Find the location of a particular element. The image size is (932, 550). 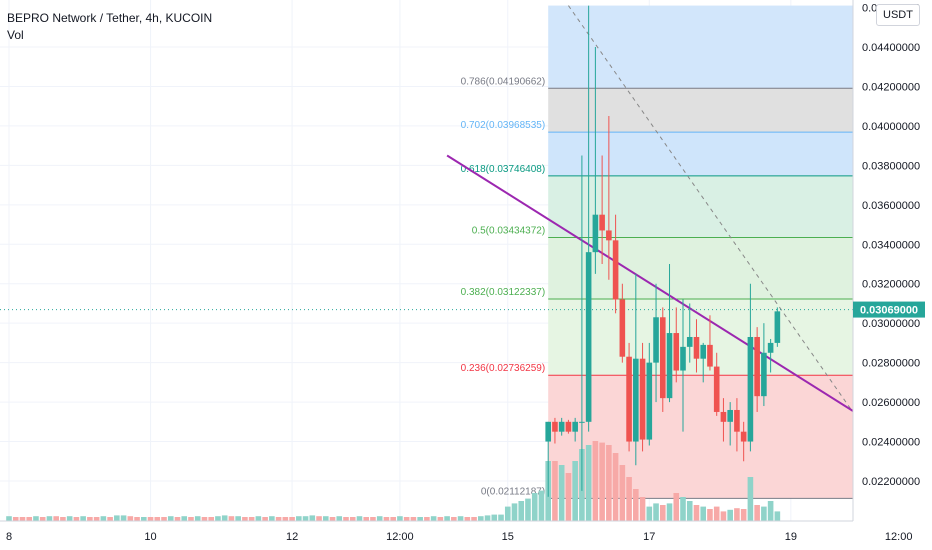

time-tick-label: 17 is located at coordinates (649, 537).